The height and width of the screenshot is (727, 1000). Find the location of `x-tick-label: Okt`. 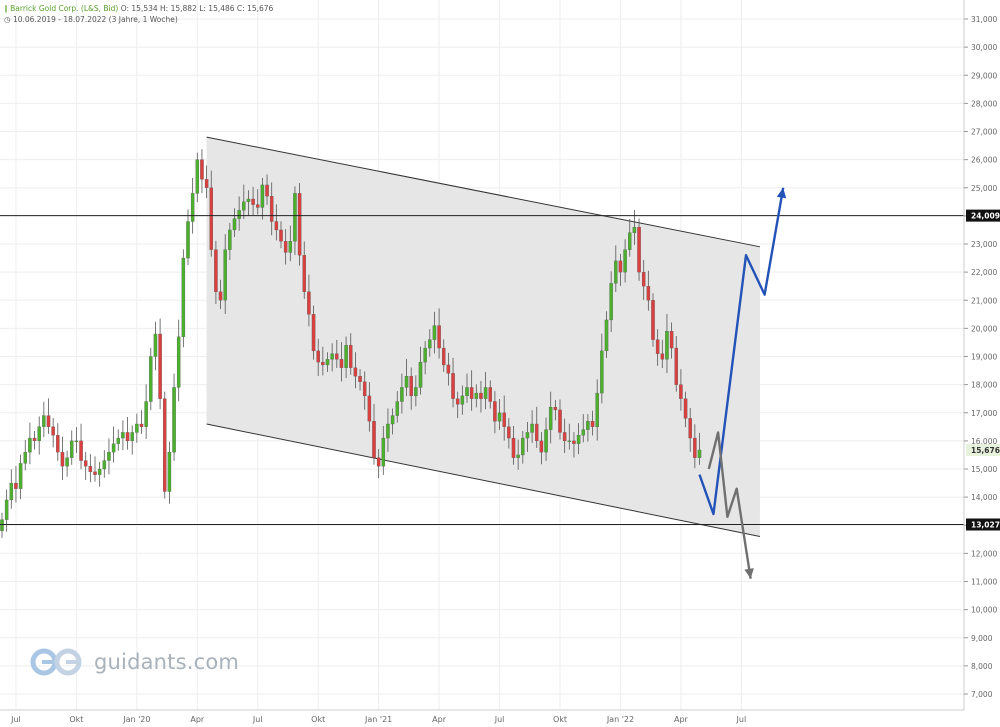

x-tick-label: Okt is located at coordinates (560, 719).